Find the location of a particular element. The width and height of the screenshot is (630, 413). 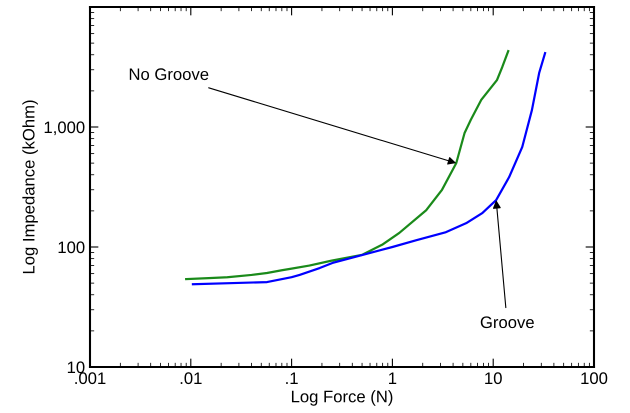

annotation: No Groove is located at coordinates (169, 74).